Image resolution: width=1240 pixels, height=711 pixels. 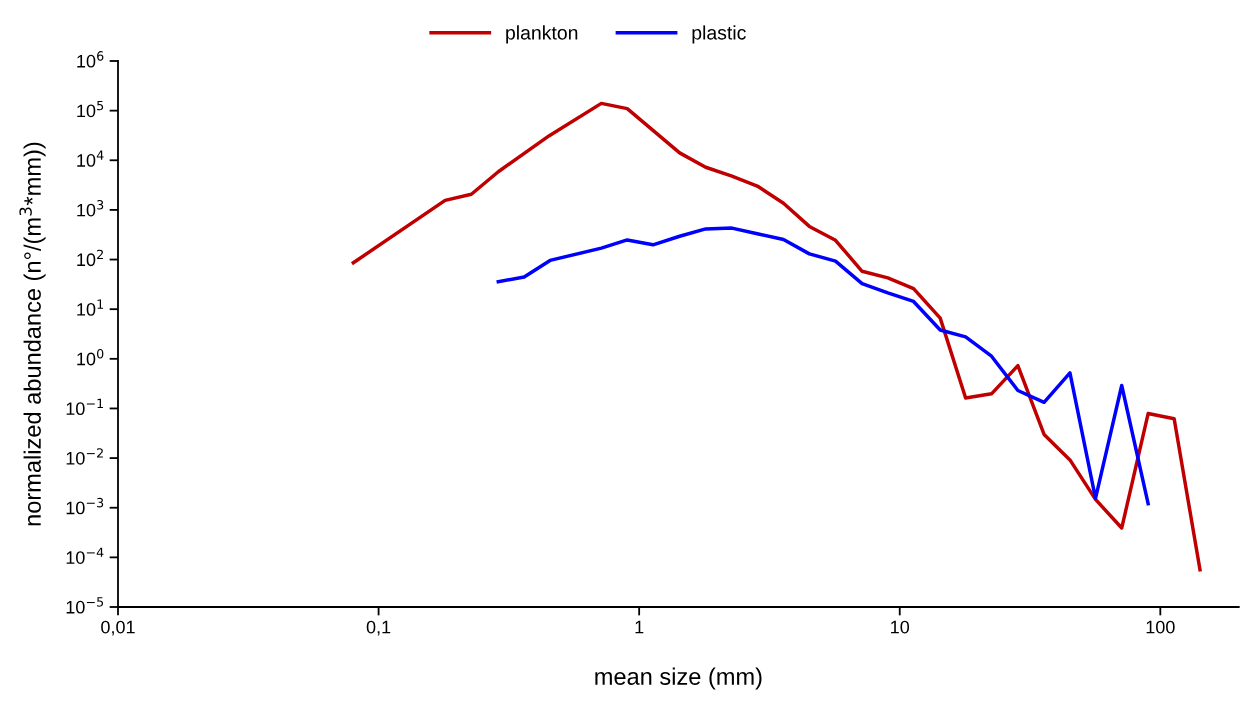 I want to click on x-tick-label: 0,01, so click(x=118, y=628).